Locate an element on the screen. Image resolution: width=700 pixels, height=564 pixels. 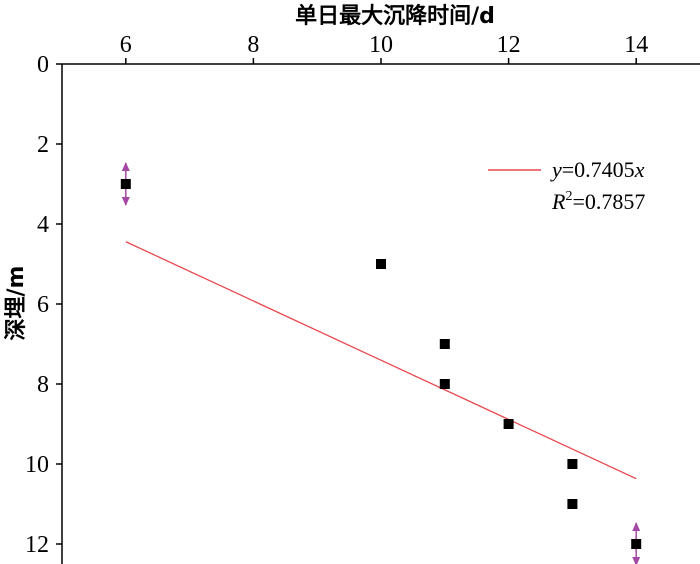
x-tick-label: 14 is located at coordinates (636, 45).